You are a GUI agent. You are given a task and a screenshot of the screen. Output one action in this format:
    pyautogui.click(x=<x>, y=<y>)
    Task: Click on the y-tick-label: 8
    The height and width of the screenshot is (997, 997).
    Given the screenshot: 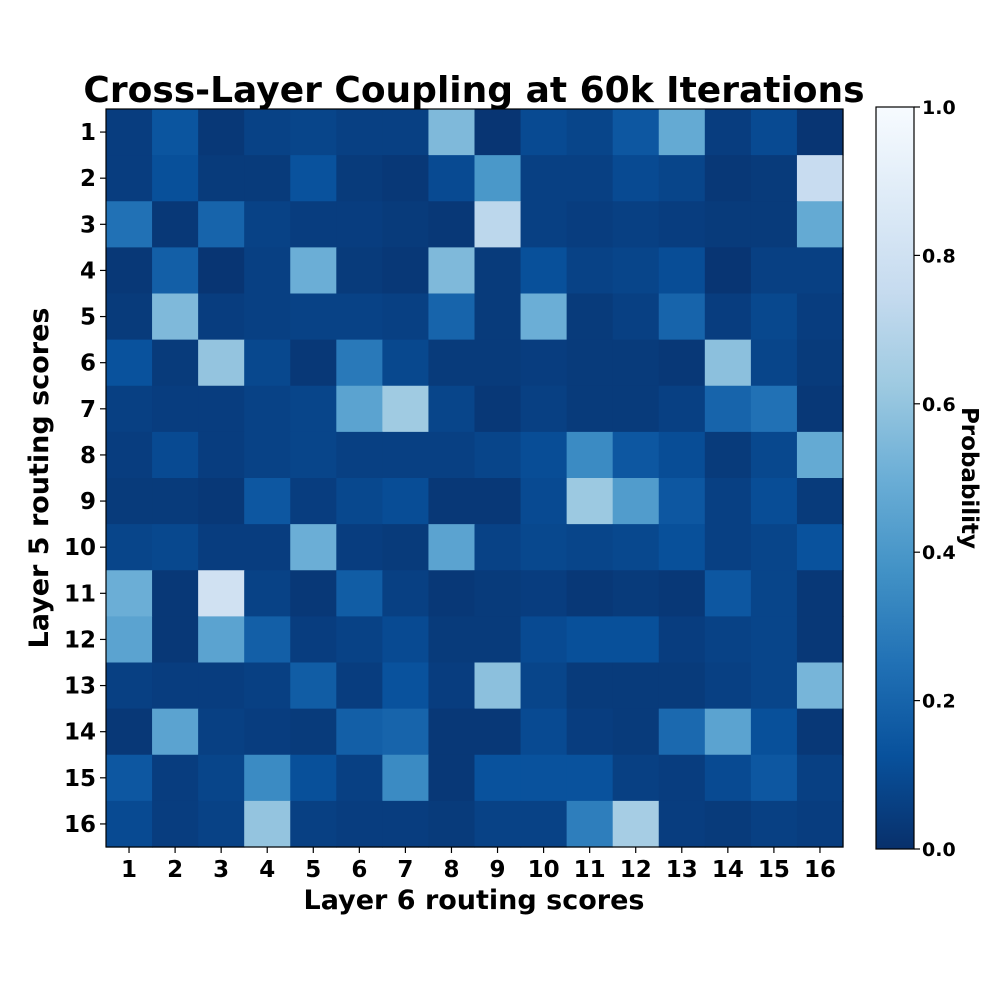 What is the action you would take?
    pyautogui.click(x=88, y=456)
    